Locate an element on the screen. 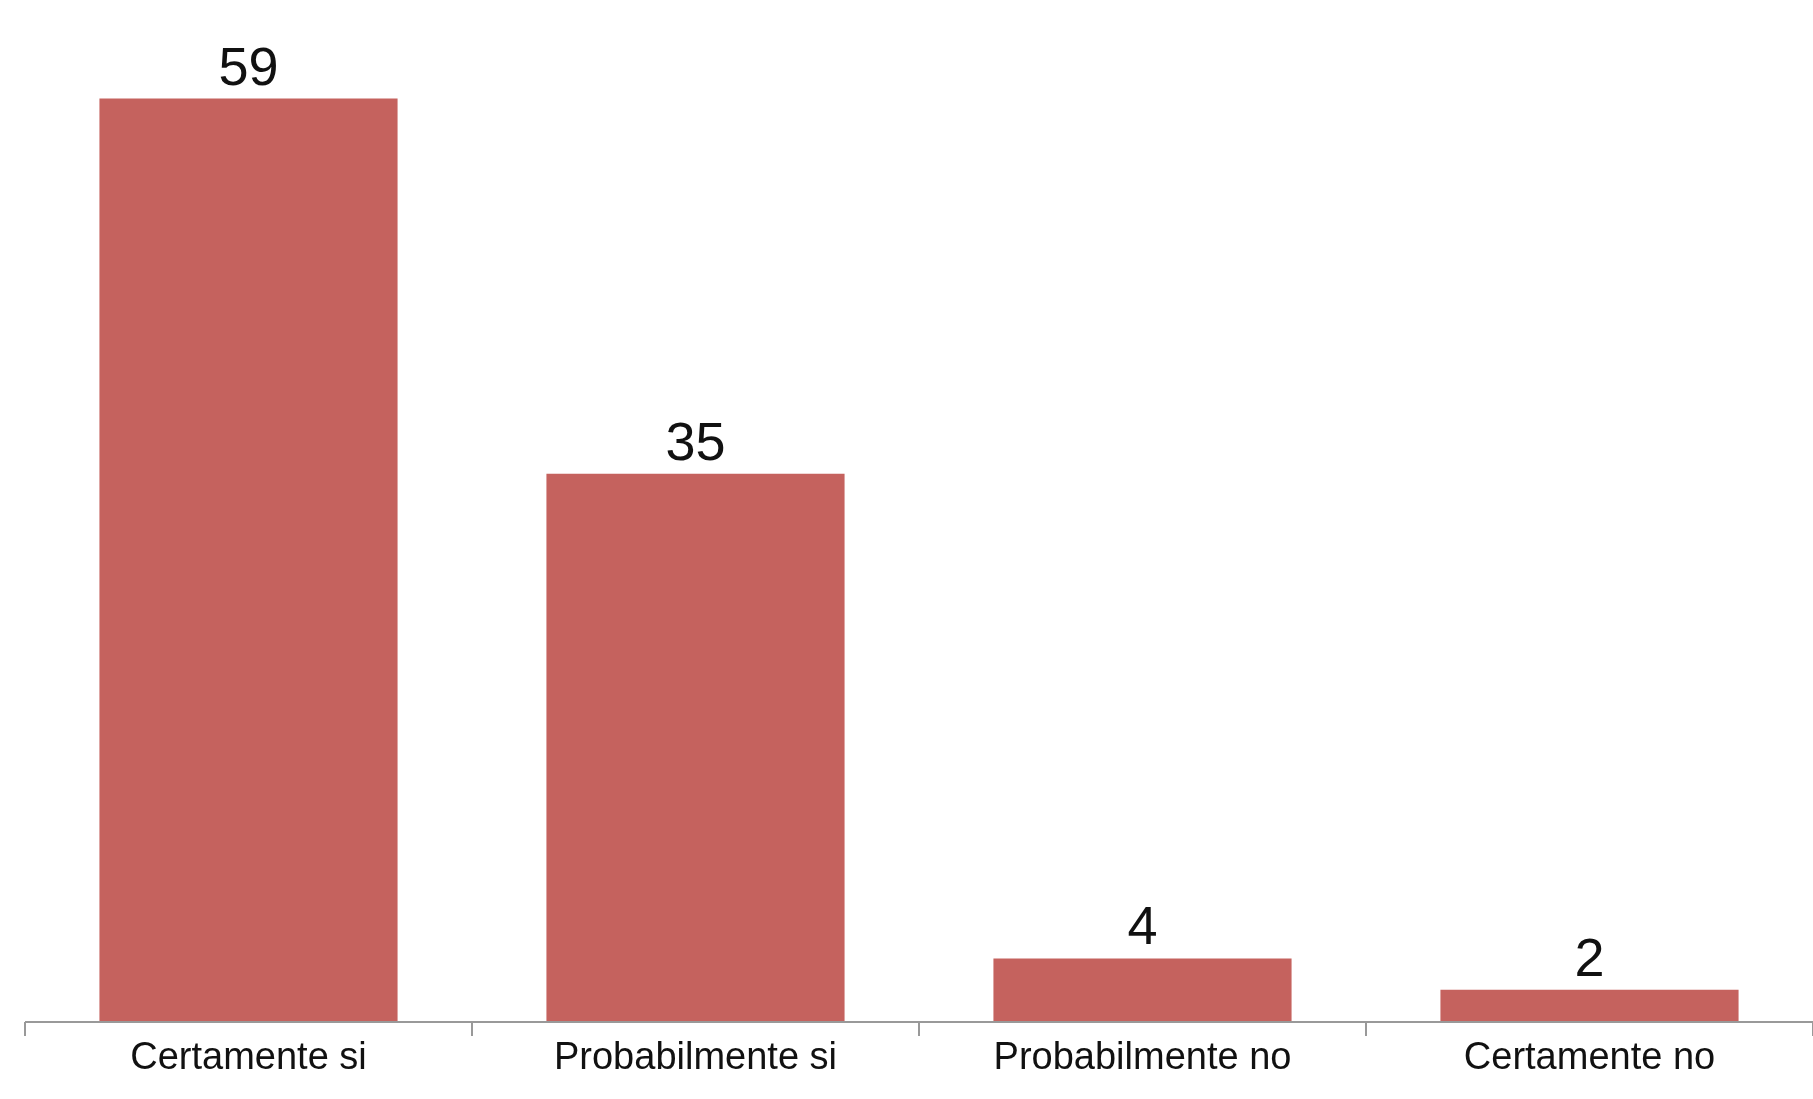 This screenshot has height=1099, width=1813. x-tick-label: Certamente si is located at coordinates (248, 1055).